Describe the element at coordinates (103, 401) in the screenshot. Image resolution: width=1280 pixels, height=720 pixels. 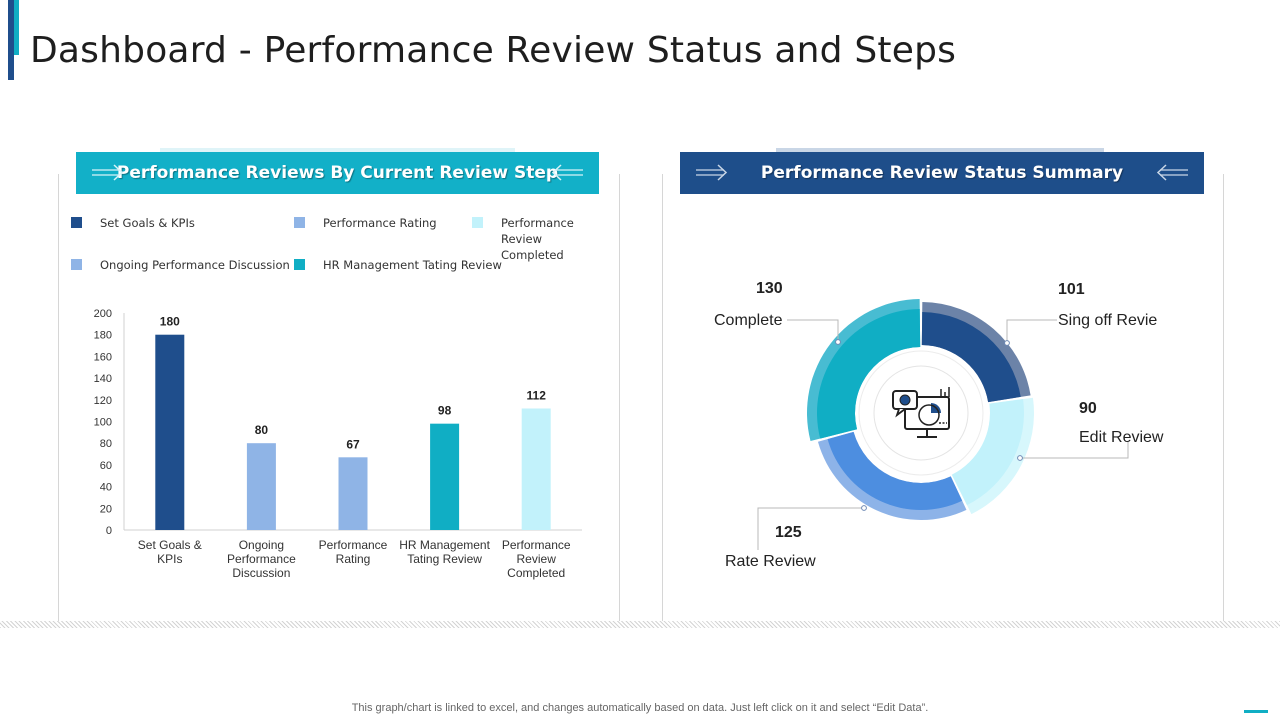
I see `y-tick-label: 120` at that location.